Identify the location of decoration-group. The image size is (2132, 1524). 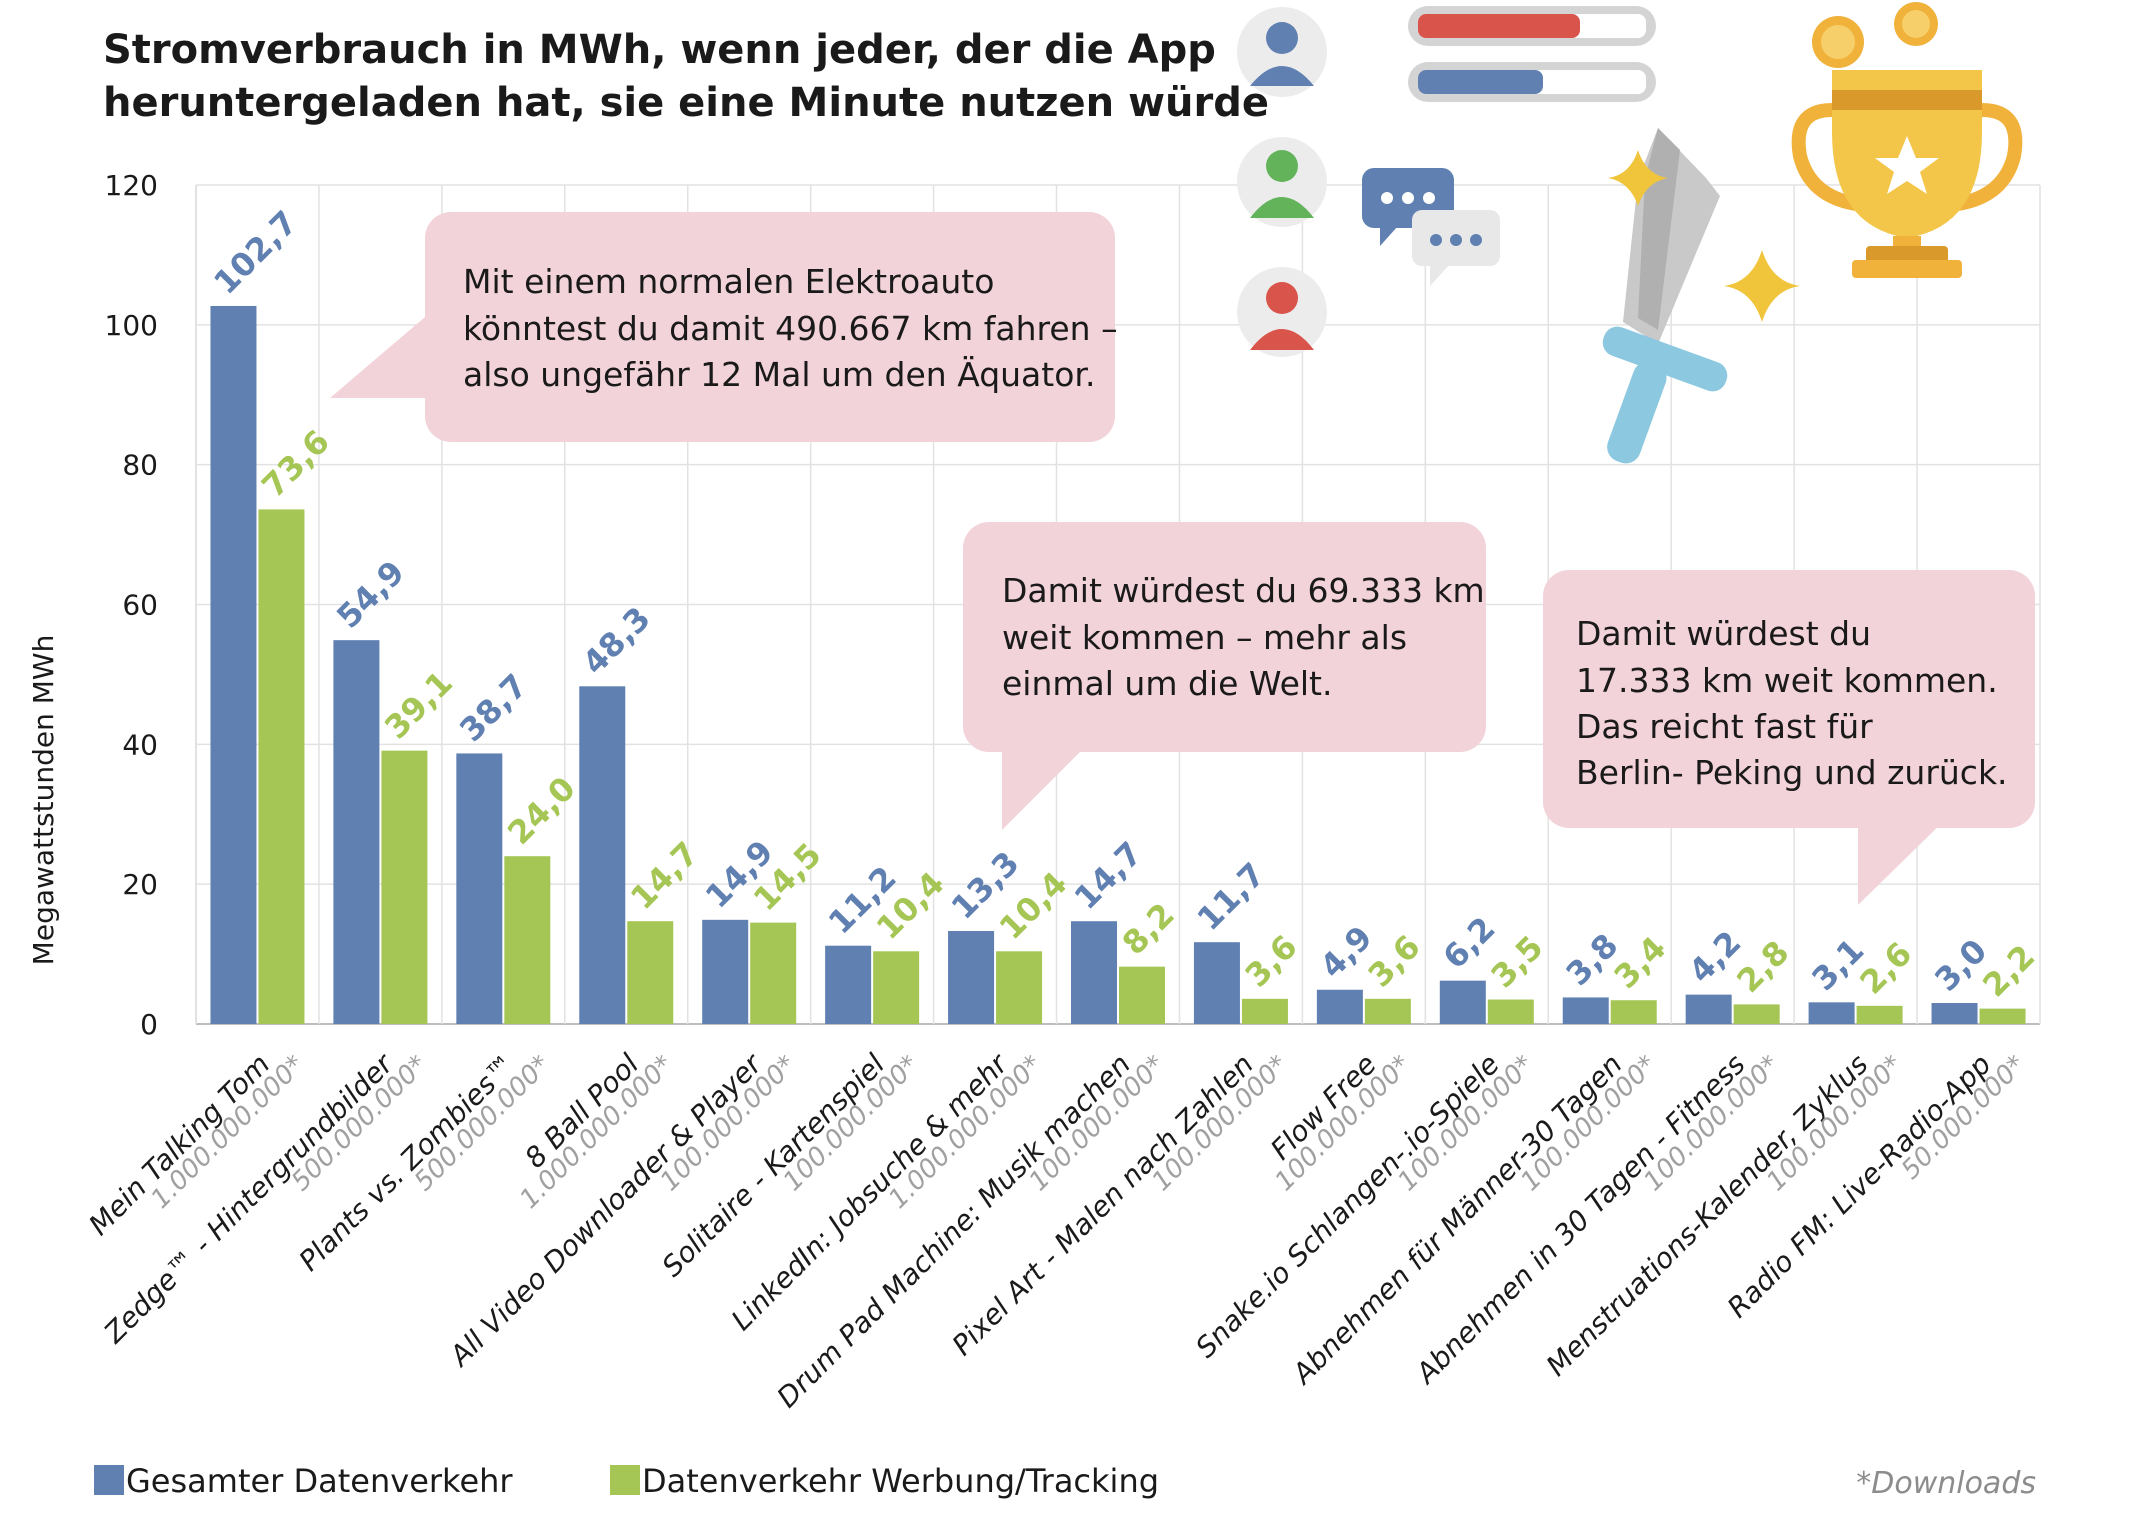
(1630, 233).